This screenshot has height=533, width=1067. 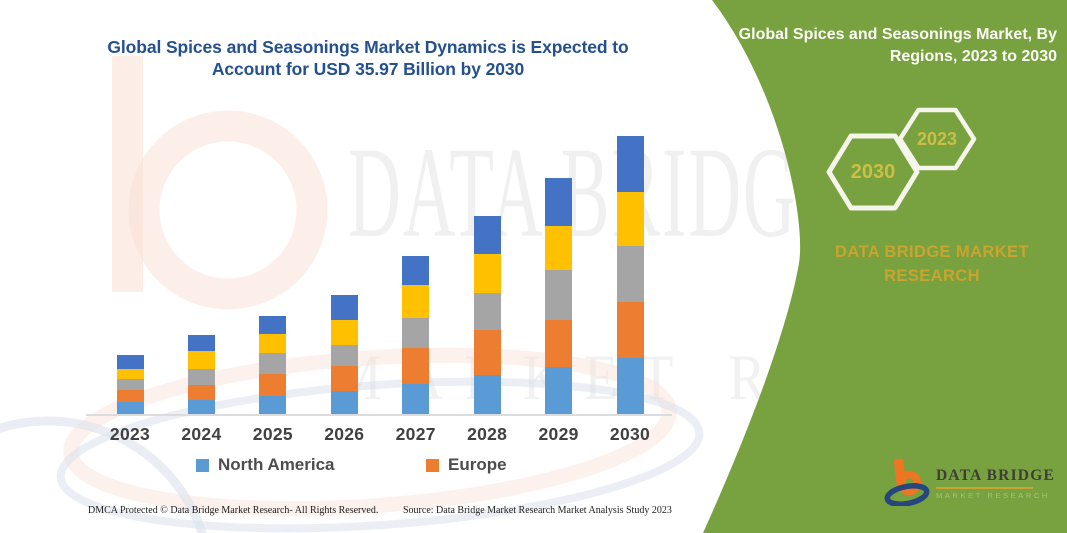 What do you see at coordinates (273, 325) in the screenshot?
I see `segment-unlabeled-darkblue-2025` at bounding box center [273, 325].